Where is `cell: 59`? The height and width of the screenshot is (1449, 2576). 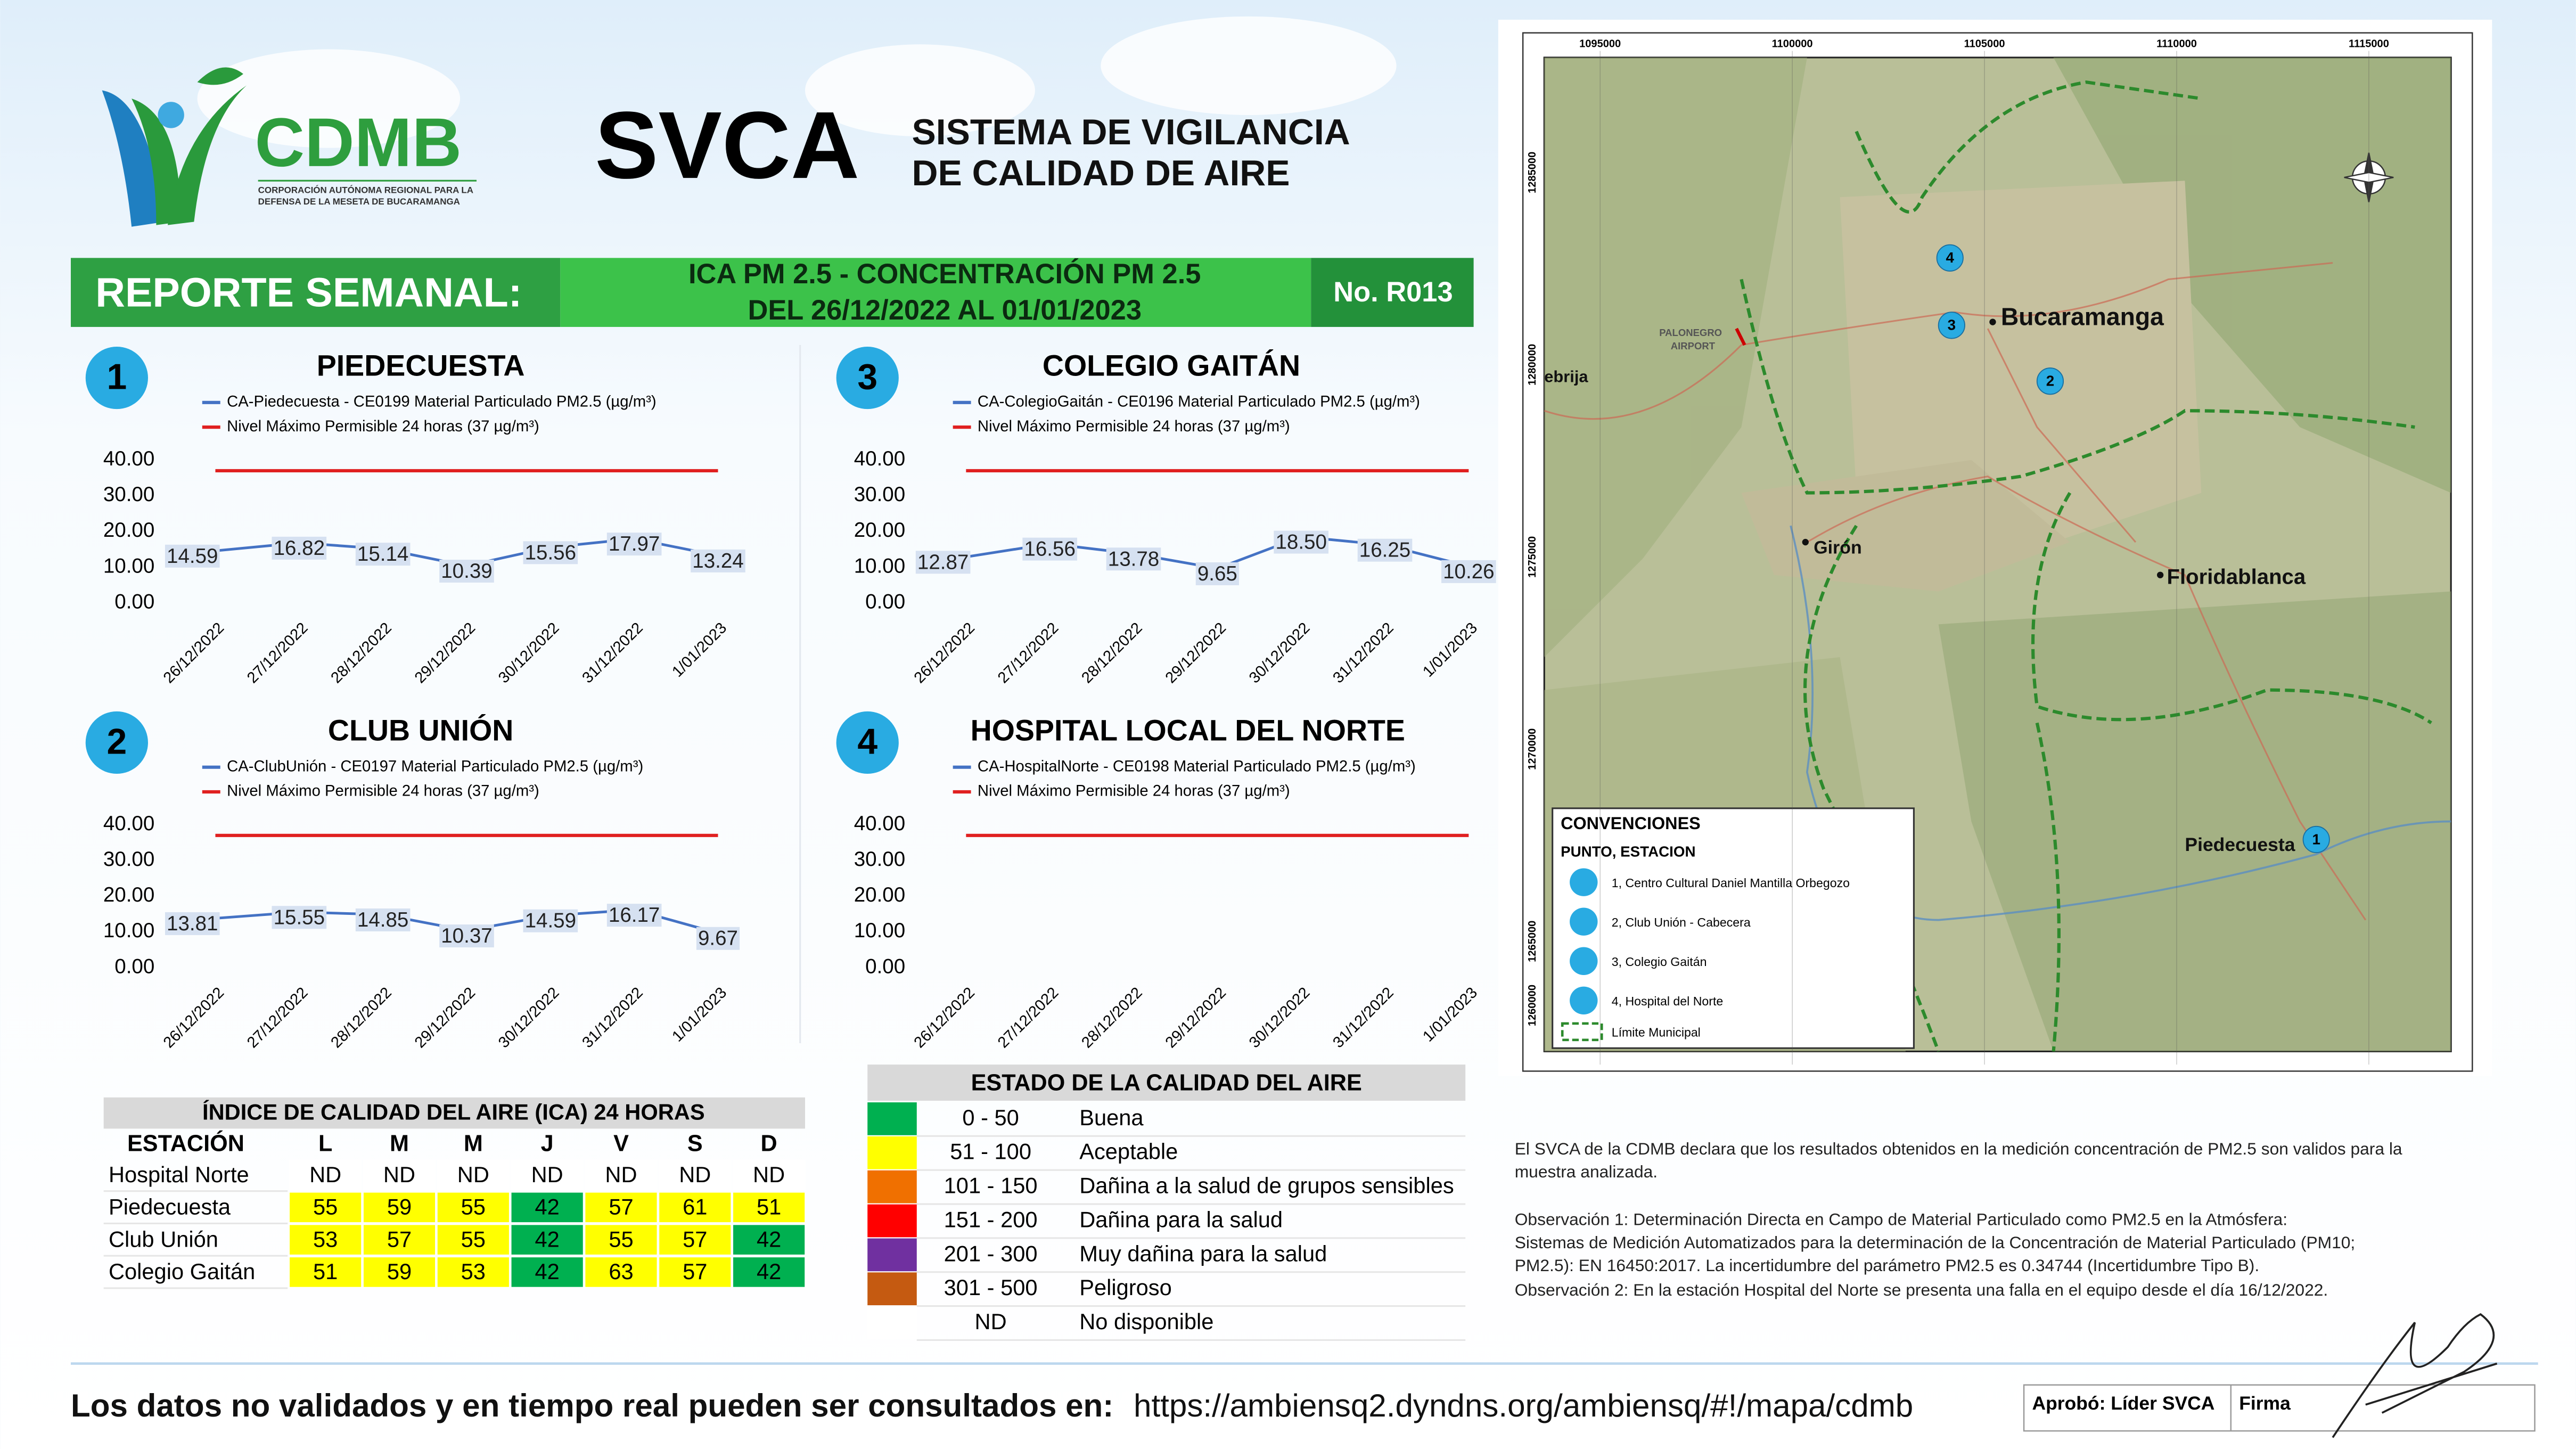
cell: 59 is located at coordinates (399, 1271).